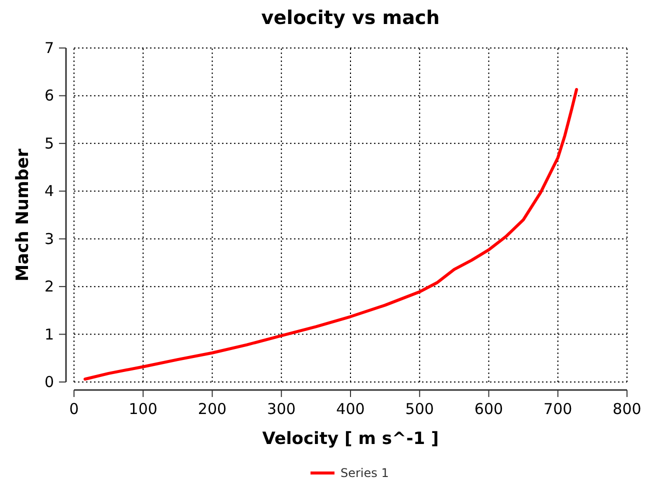  Describe the element at coordinates (49, 143) in the screenshot. I see `y-tick-label: 5` at that location.